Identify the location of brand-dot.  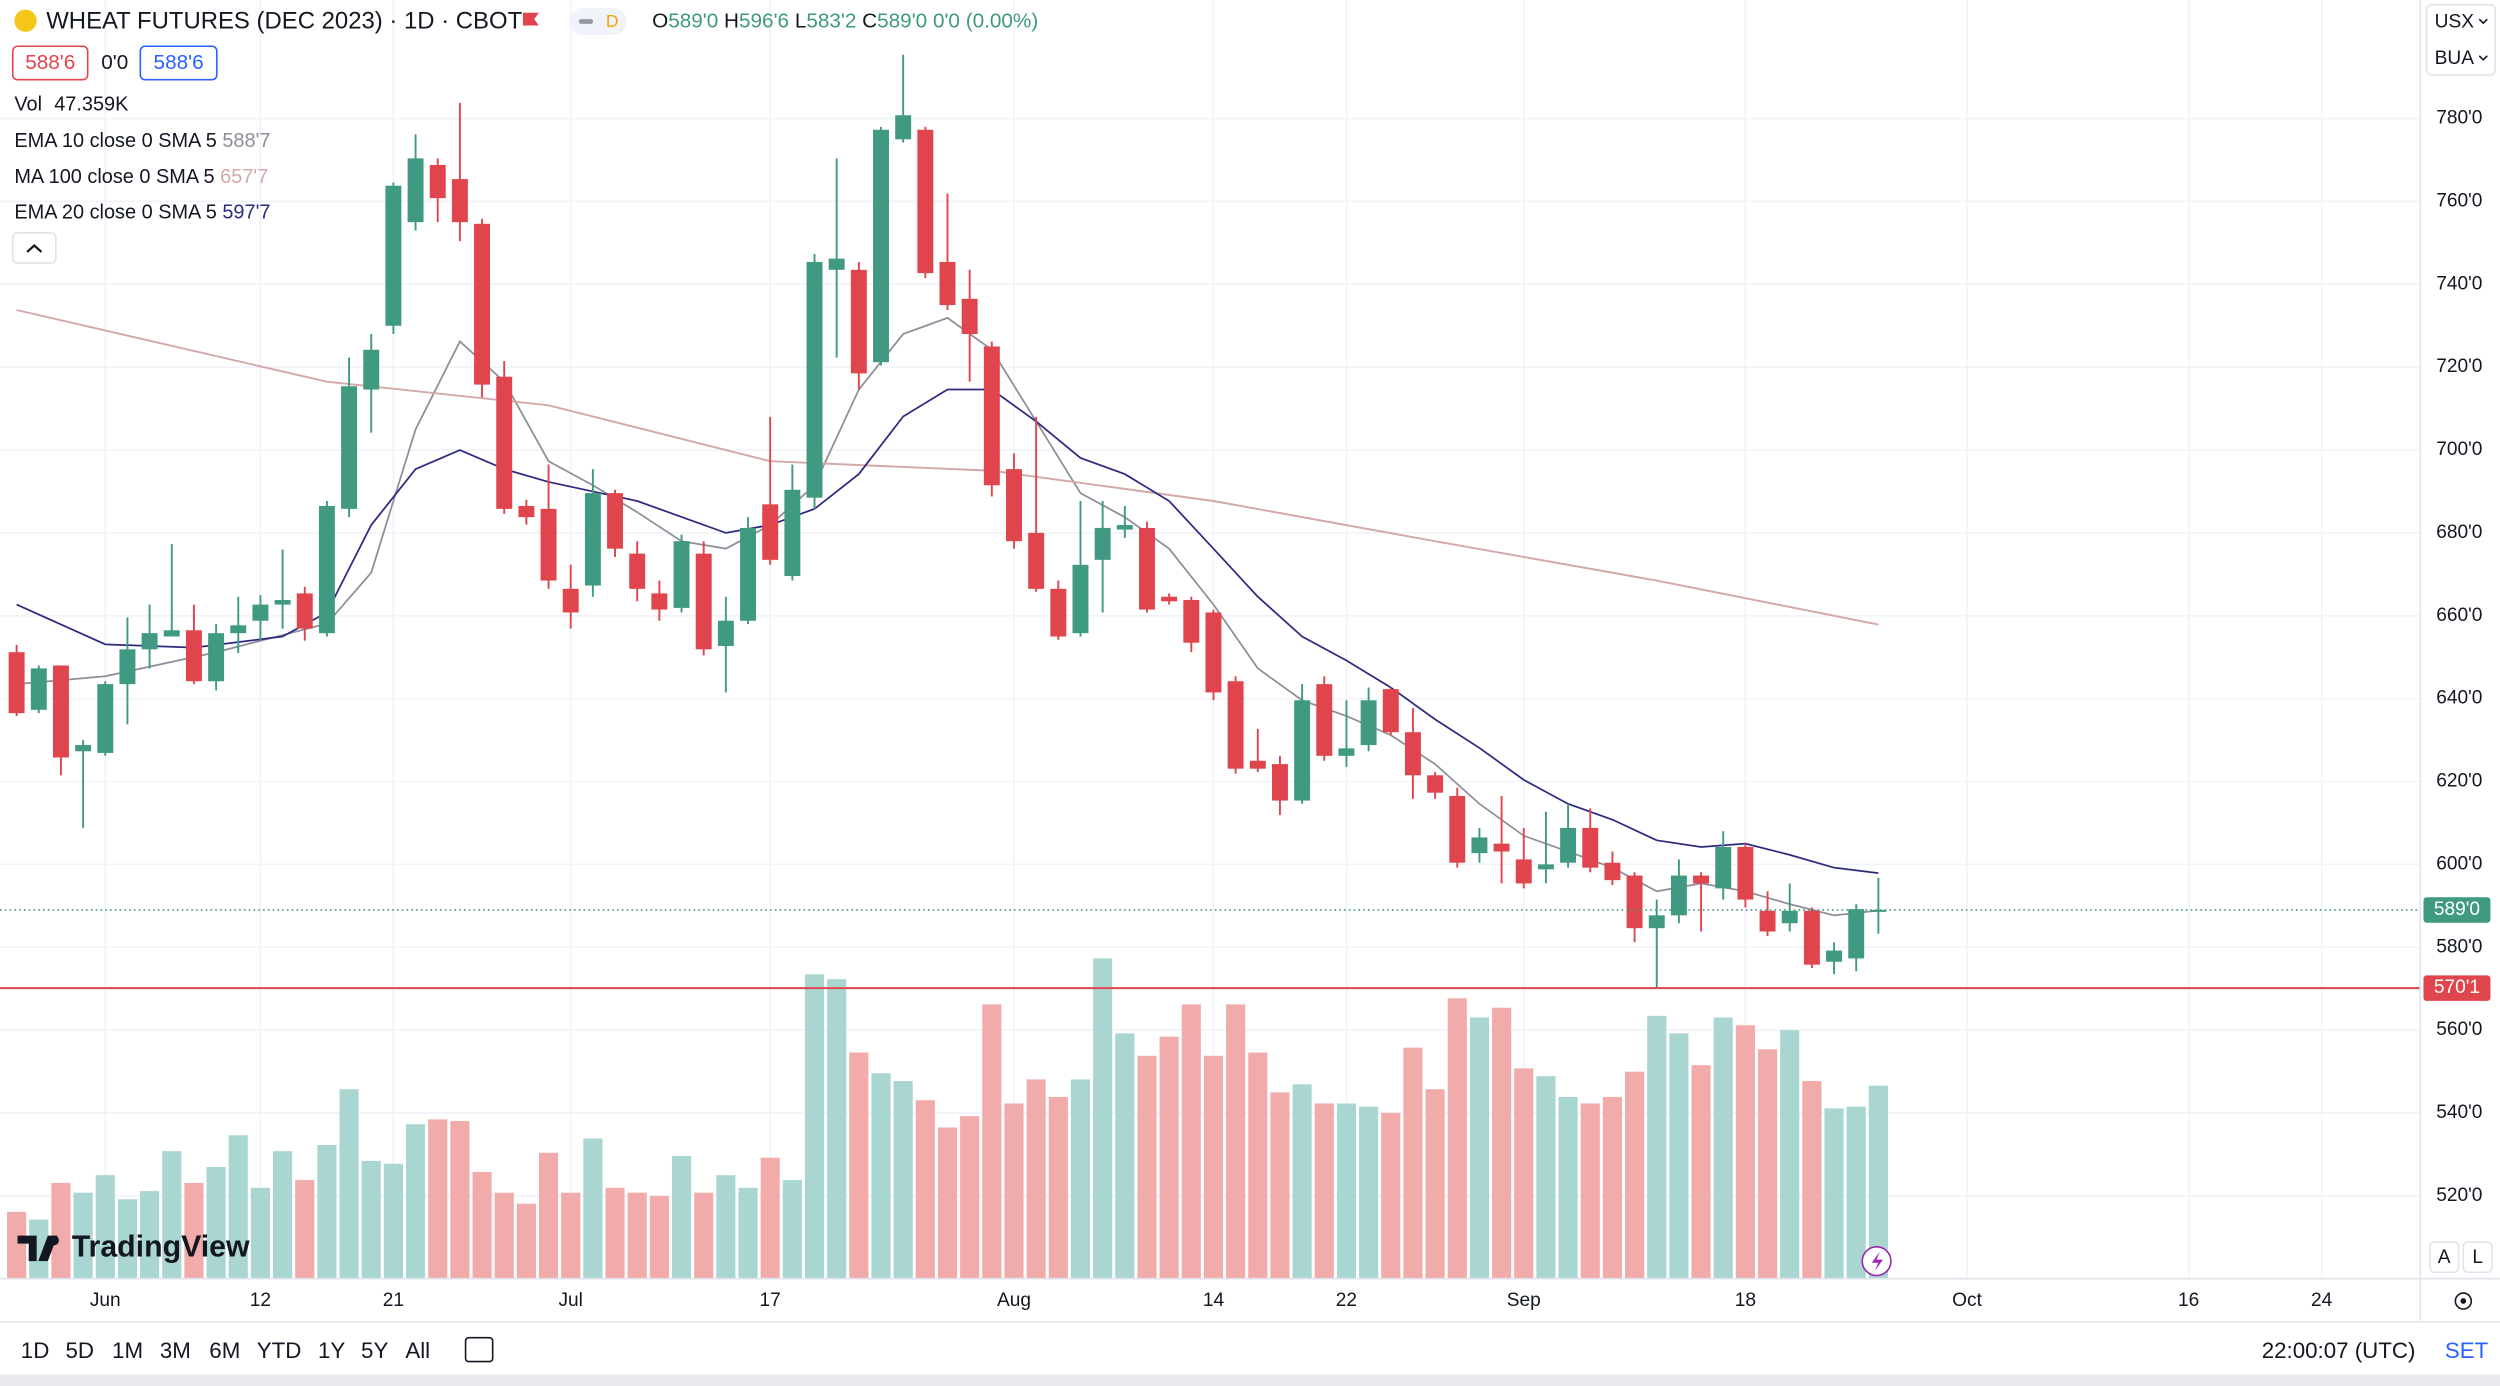
(54, 1240).